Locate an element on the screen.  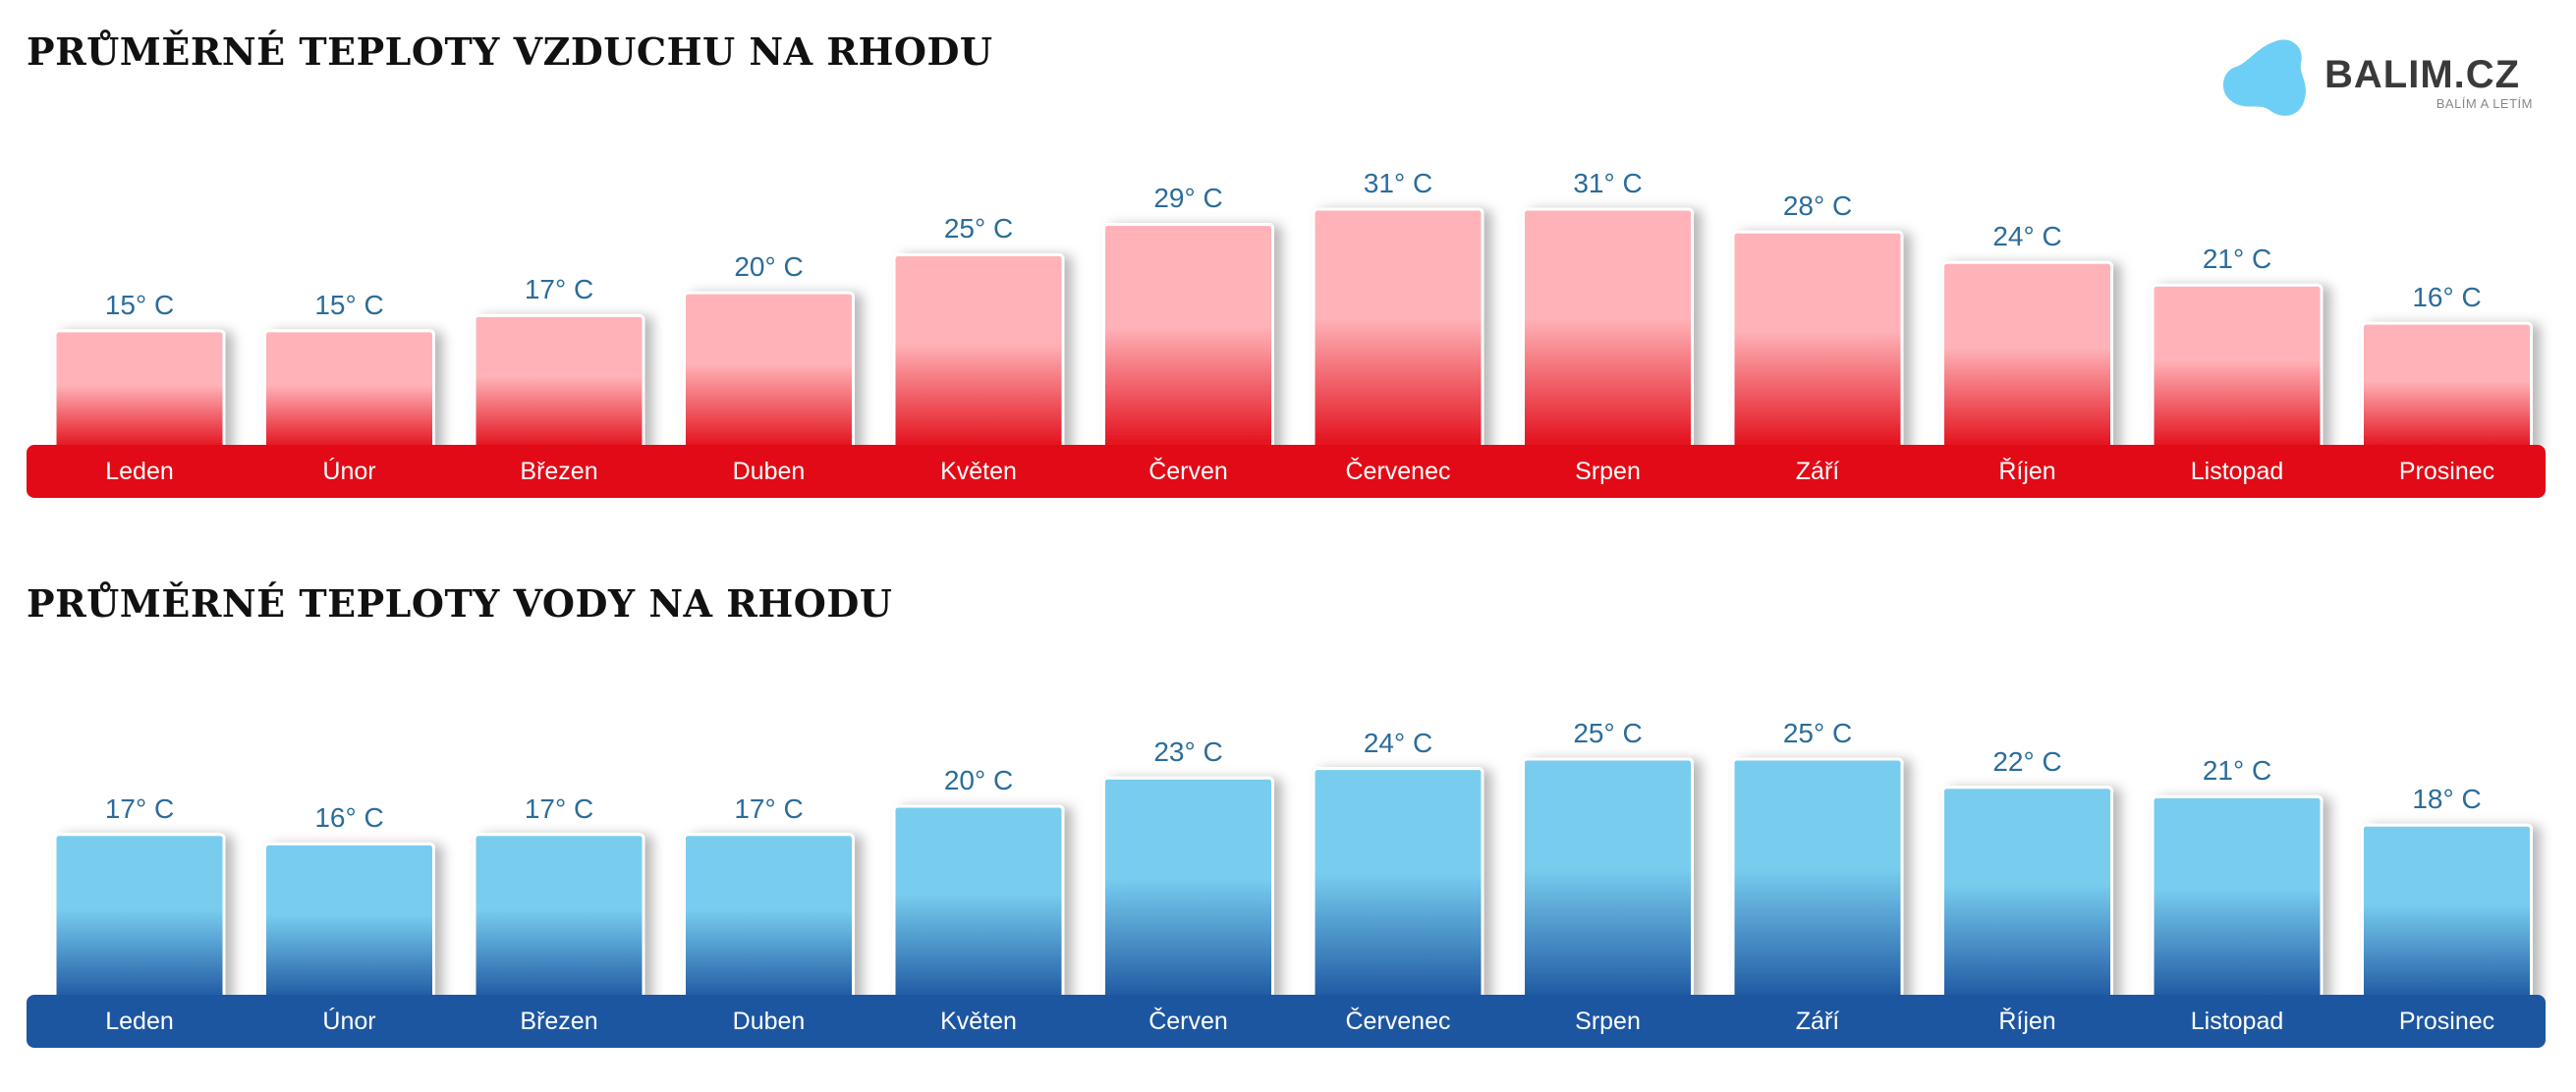
air-month-label: Březen is located at coordinates (559, 471).